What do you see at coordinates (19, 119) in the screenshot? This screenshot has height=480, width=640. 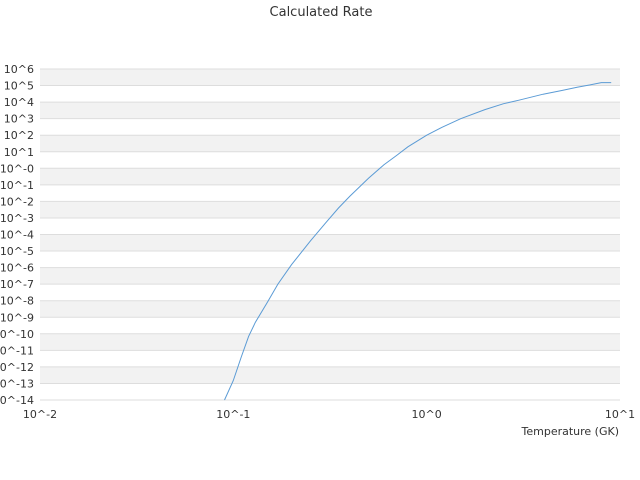 I see `y-tick-label: 10^3` at bounding box center [19, 119].